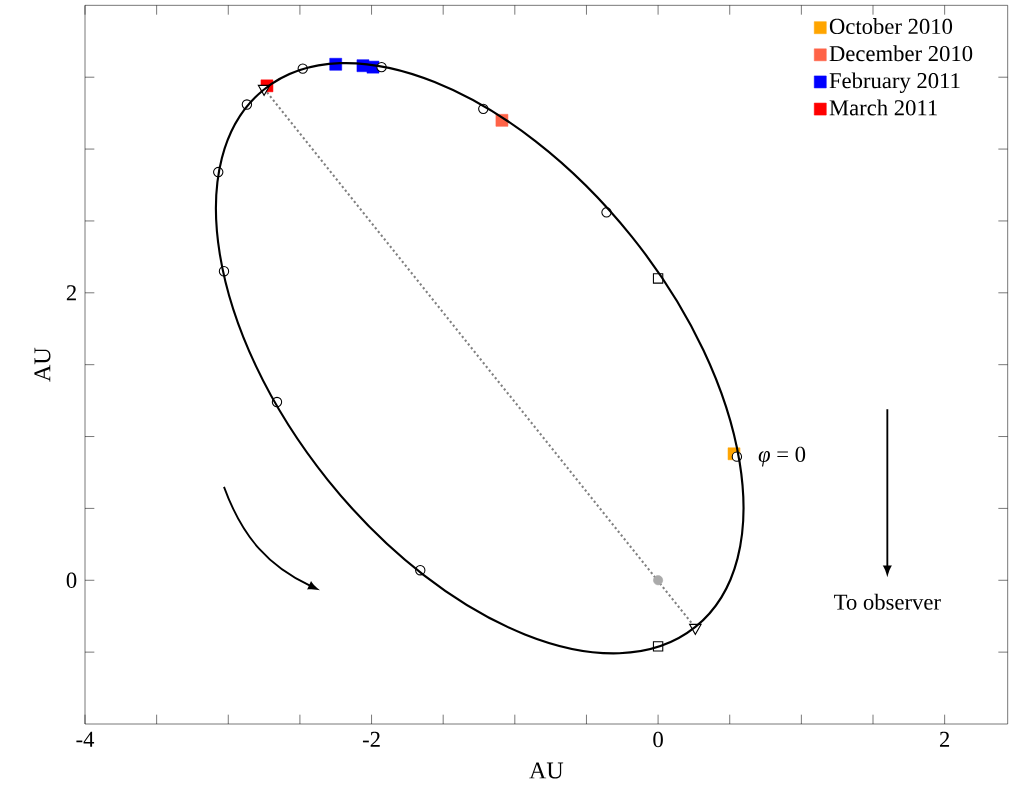 The width and height of the screenshot is (1010, 808). I want to click on legend-label: February 2011, so click(894, 82).